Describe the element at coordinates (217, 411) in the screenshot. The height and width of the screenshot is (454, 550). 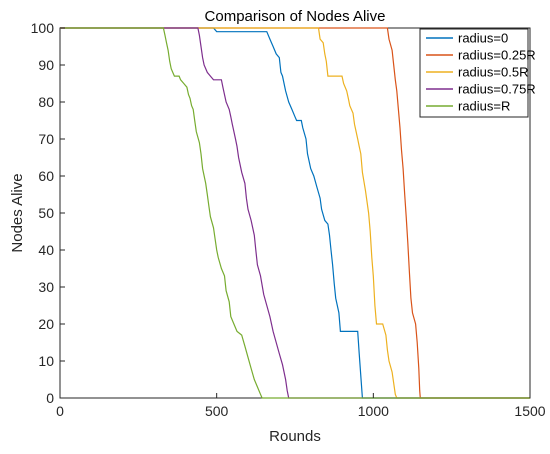
I see `x-tick-label: 500` at that location.